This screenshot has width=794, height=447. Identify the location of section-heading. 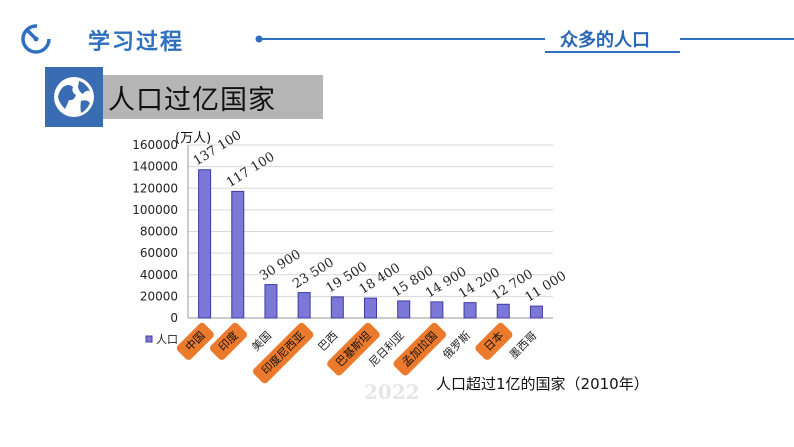
(184, 97).